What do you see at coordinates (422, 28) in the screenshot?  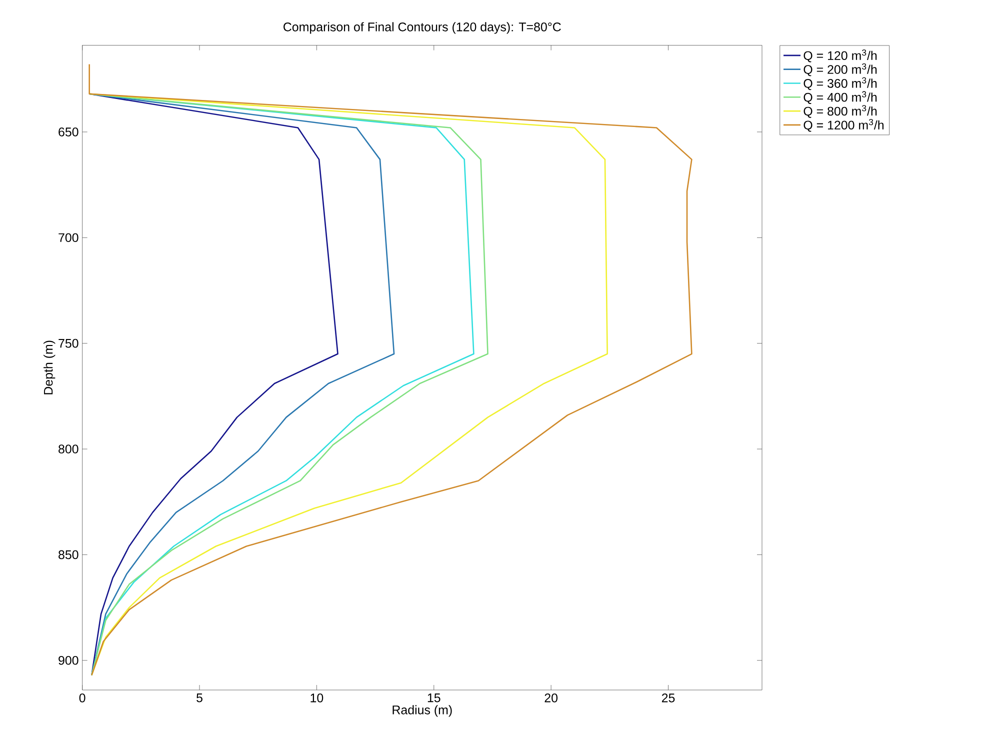 I see `chart-title: Comparison of Final Contours (120 days): T=80°C` at bounding box center [422, 28].